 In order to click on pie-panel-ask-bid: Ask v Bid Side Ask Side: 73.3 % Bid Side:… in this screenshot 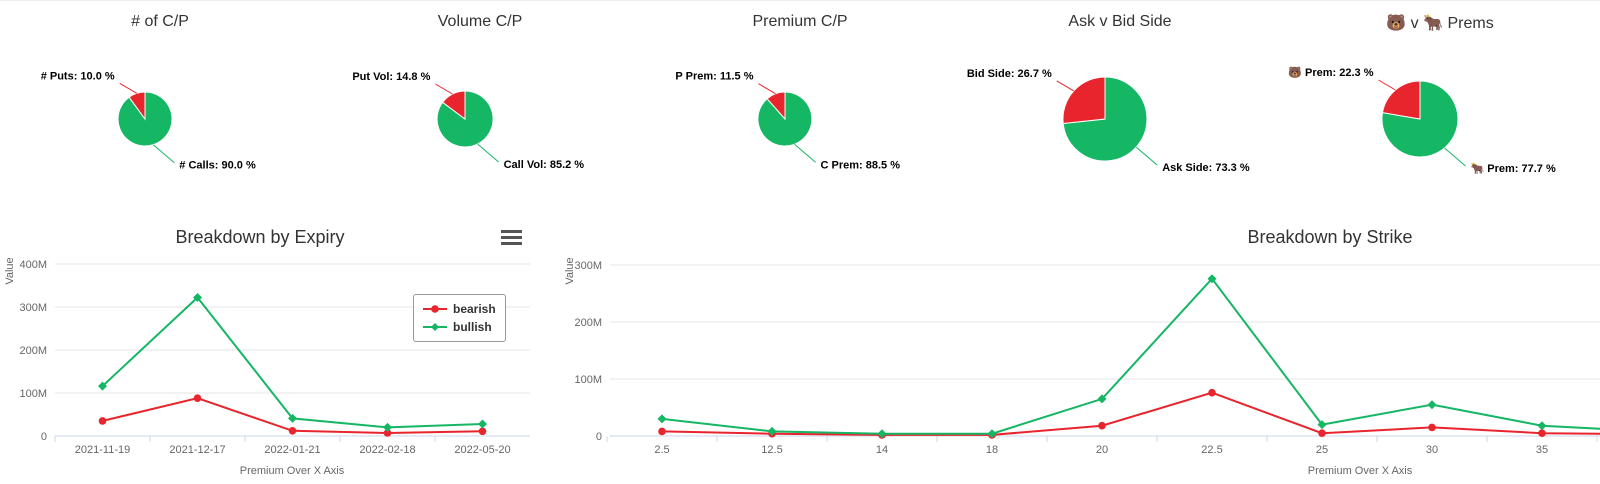, I will do `click(1120, 106)`.